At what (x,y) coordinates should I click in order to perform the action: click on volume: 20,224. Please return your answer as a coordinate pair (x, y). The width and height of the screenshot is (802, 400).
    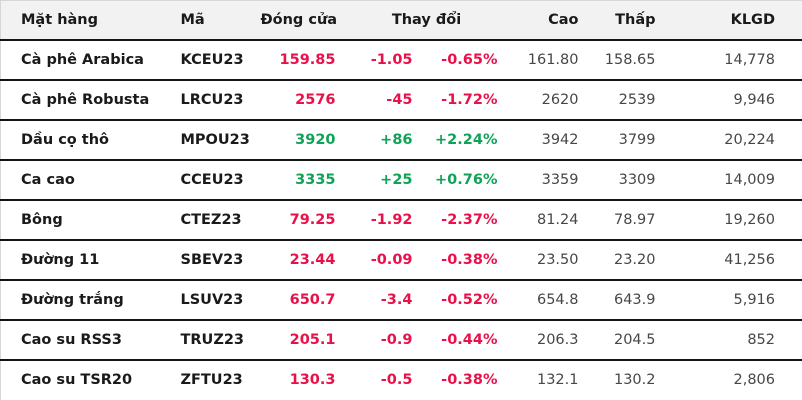
    Looking at the image, I should click on (733, 140).